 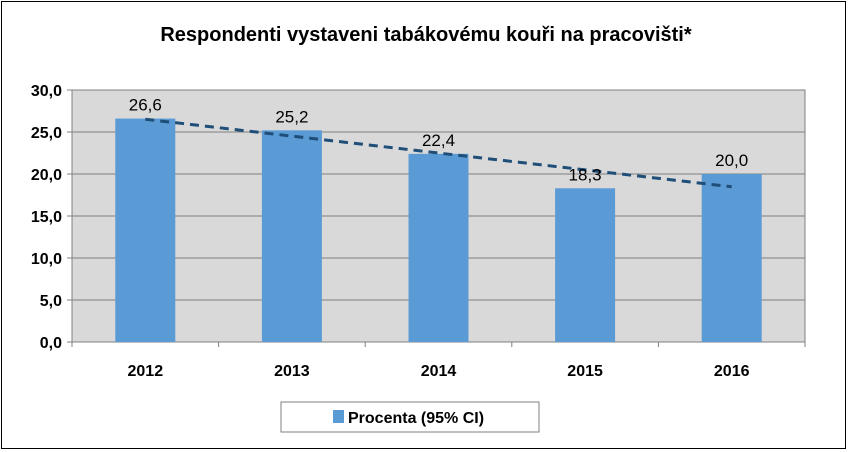 I want to click on data-label: 18,3, so click(x=585, y=174).